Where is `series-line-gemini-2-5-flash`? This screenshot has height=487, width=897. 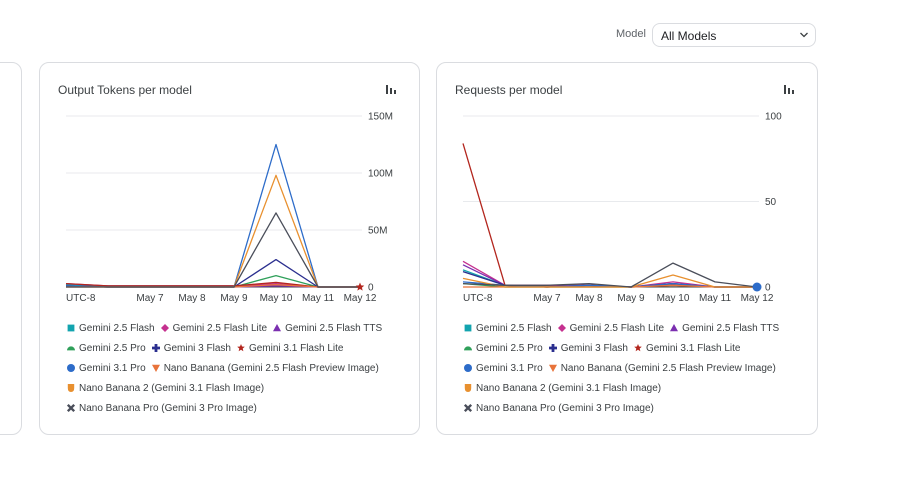 series-line-gemini-2-5-flash is located at coordinates (609, 278).